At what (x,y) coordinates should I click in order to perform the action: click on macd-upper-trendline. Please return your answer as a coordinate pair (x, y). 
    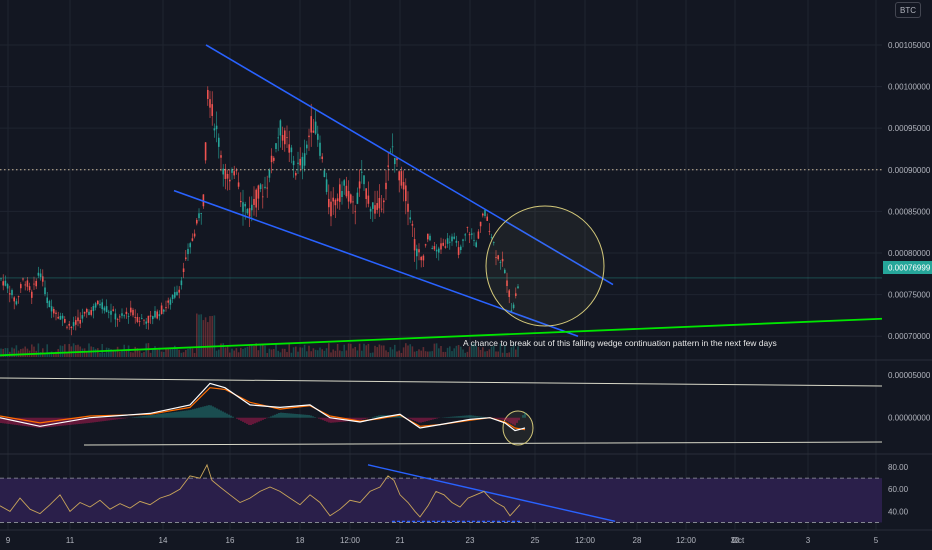
    Looking at the image, I should click on (441, 382).